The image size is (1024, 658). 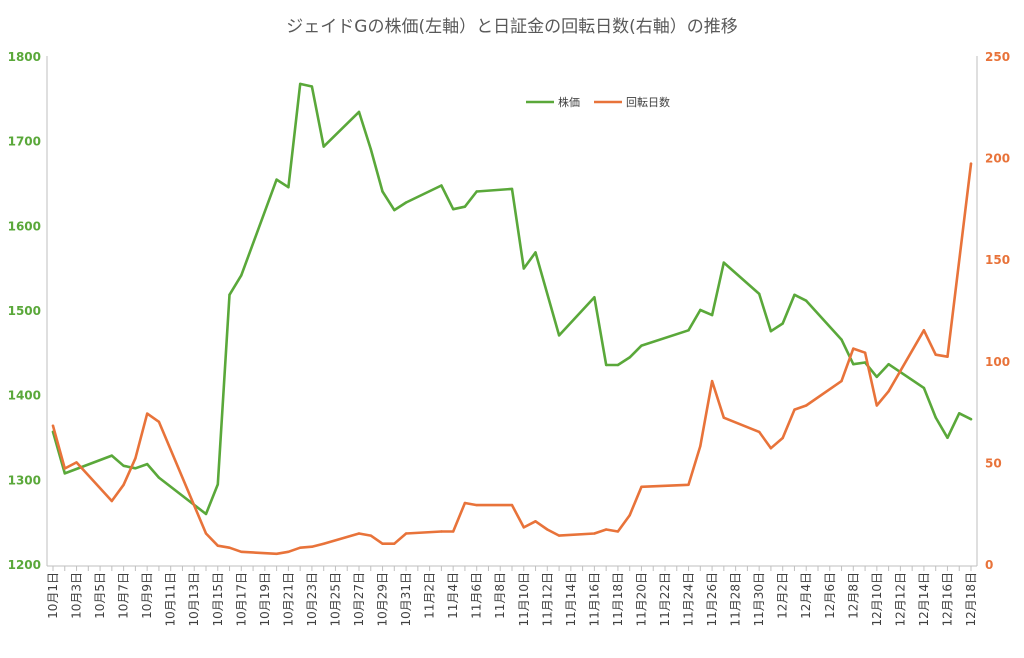 I want to click on chart-title: ジェイドGの株価(左軸）と日証金の回転日数(右軸）の推移, so click(x=511, y=27).